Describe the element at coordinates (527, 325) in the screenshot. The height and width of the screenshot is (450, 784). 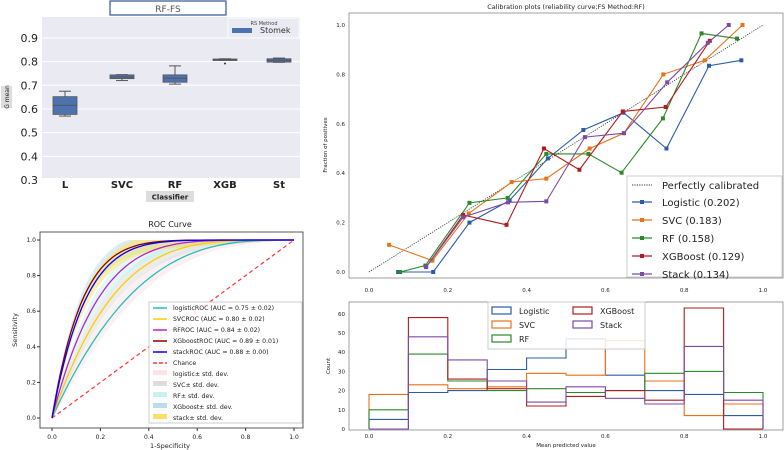
I see `legend-label: SVC` at that location.